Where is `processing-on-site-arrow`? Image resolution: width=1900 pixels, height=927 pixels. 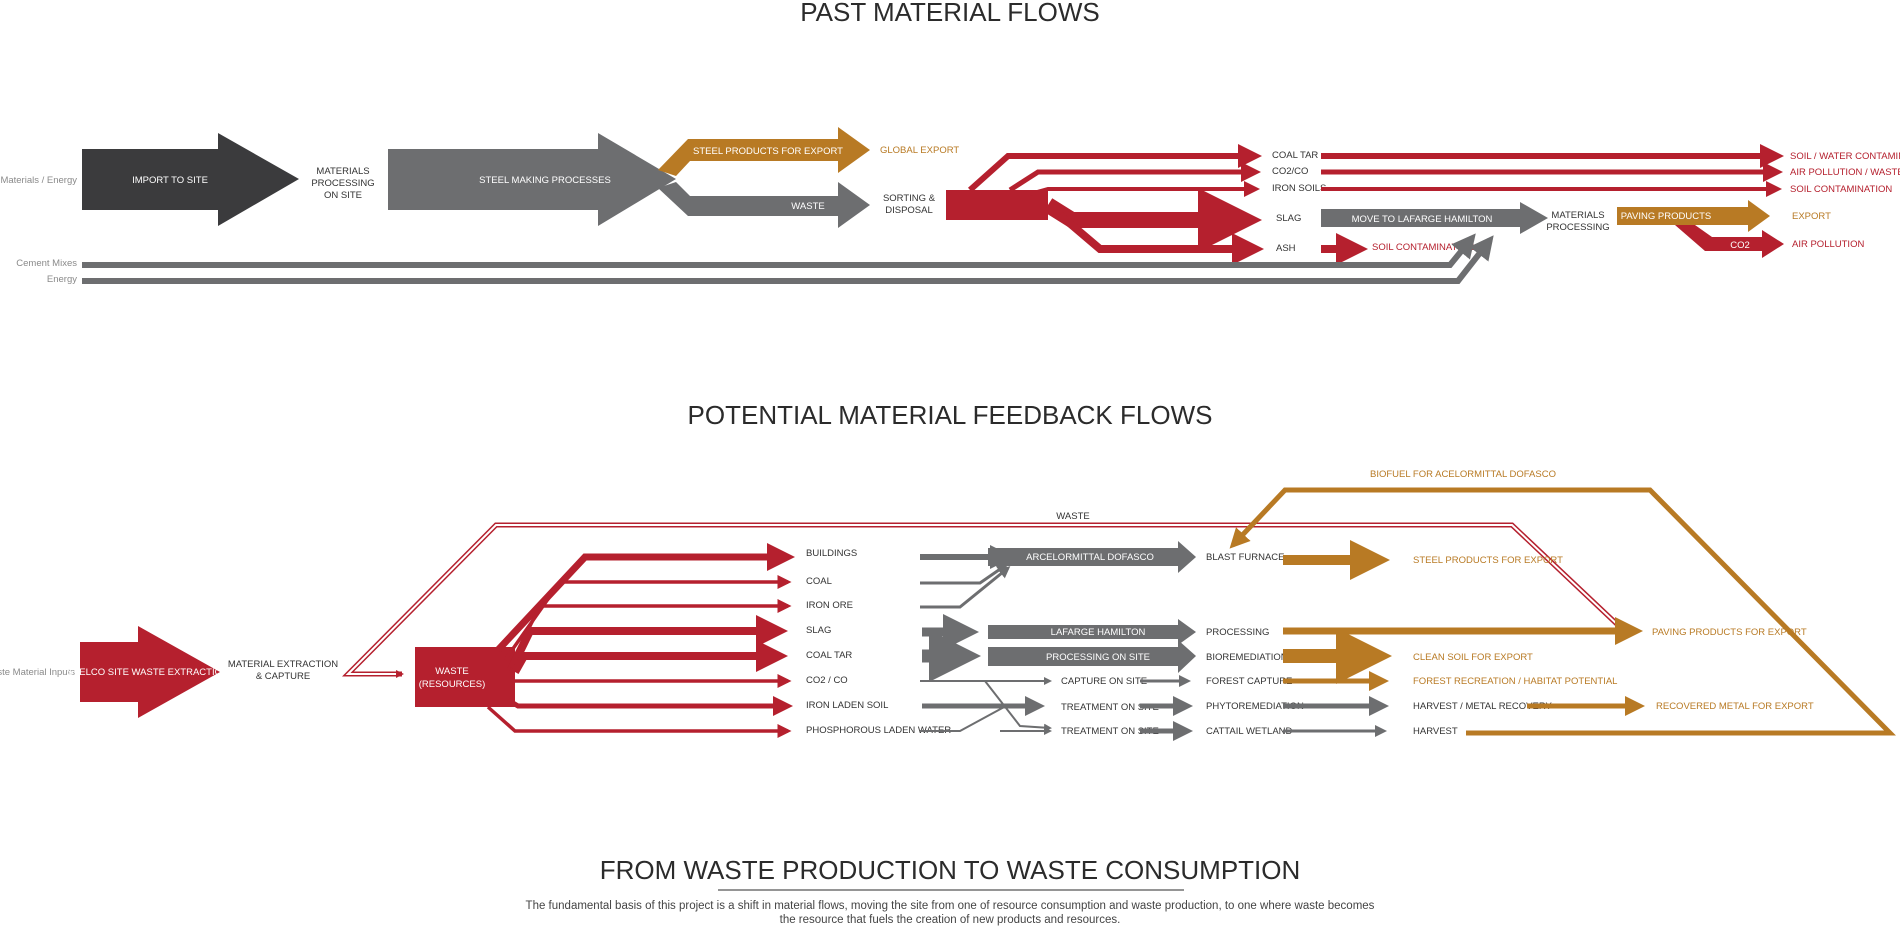
processing-on-site-arrow is located at coordinates (1092, 656).